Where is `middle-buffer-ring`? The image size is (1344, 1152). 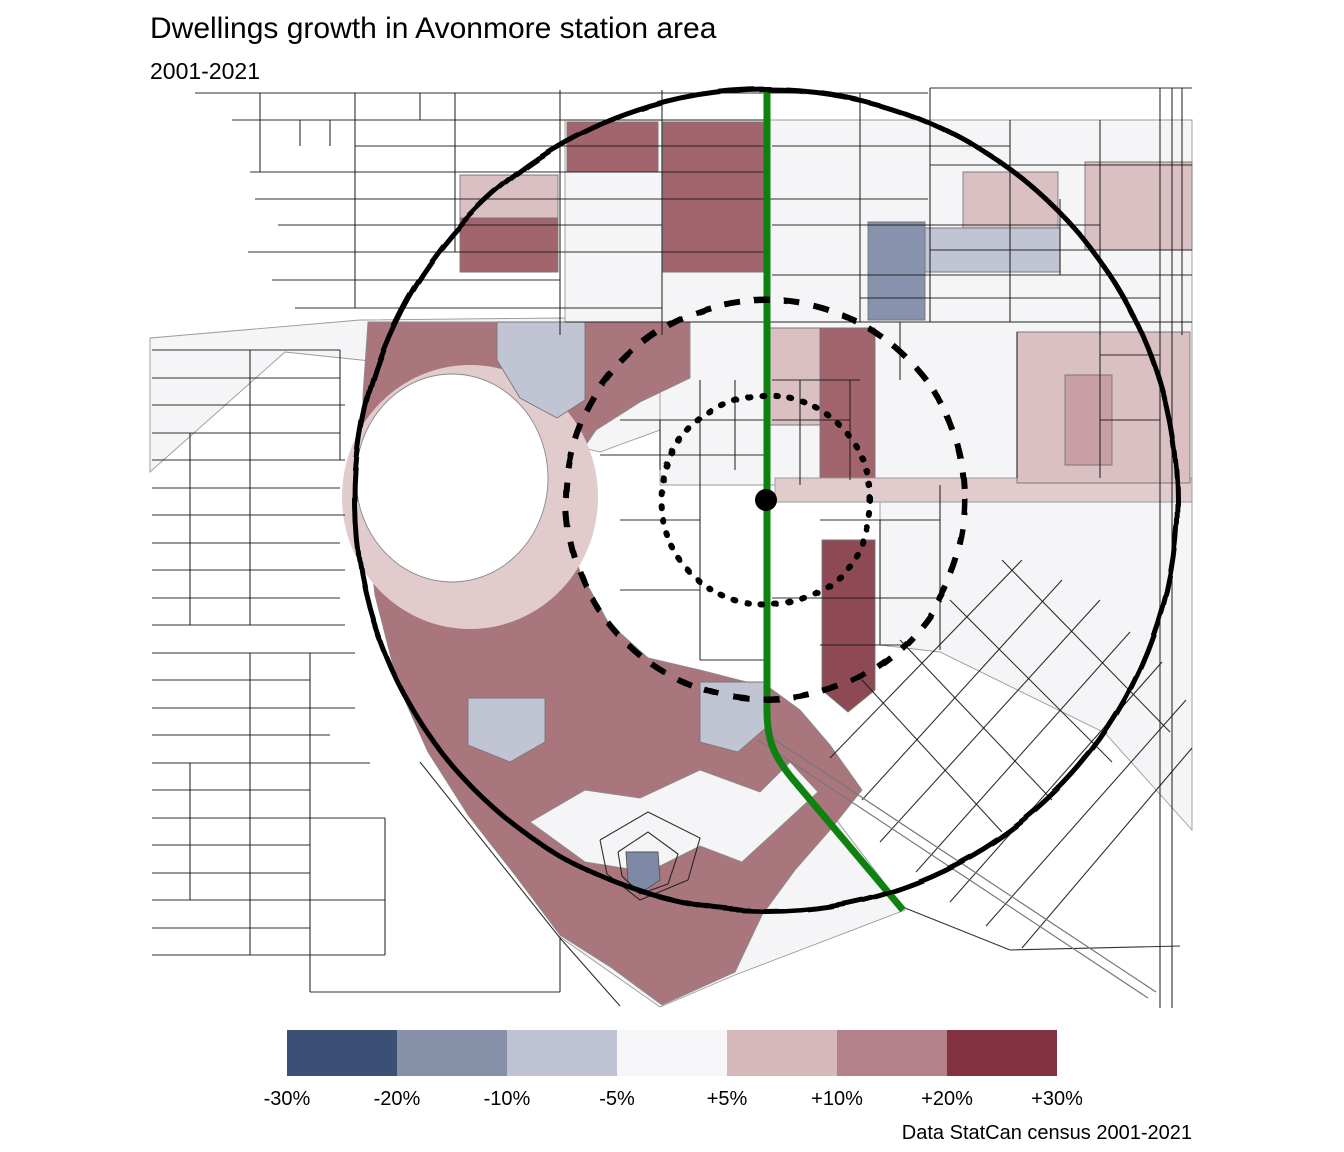 middle-buffer-ring is located at coordinates (766, 500).